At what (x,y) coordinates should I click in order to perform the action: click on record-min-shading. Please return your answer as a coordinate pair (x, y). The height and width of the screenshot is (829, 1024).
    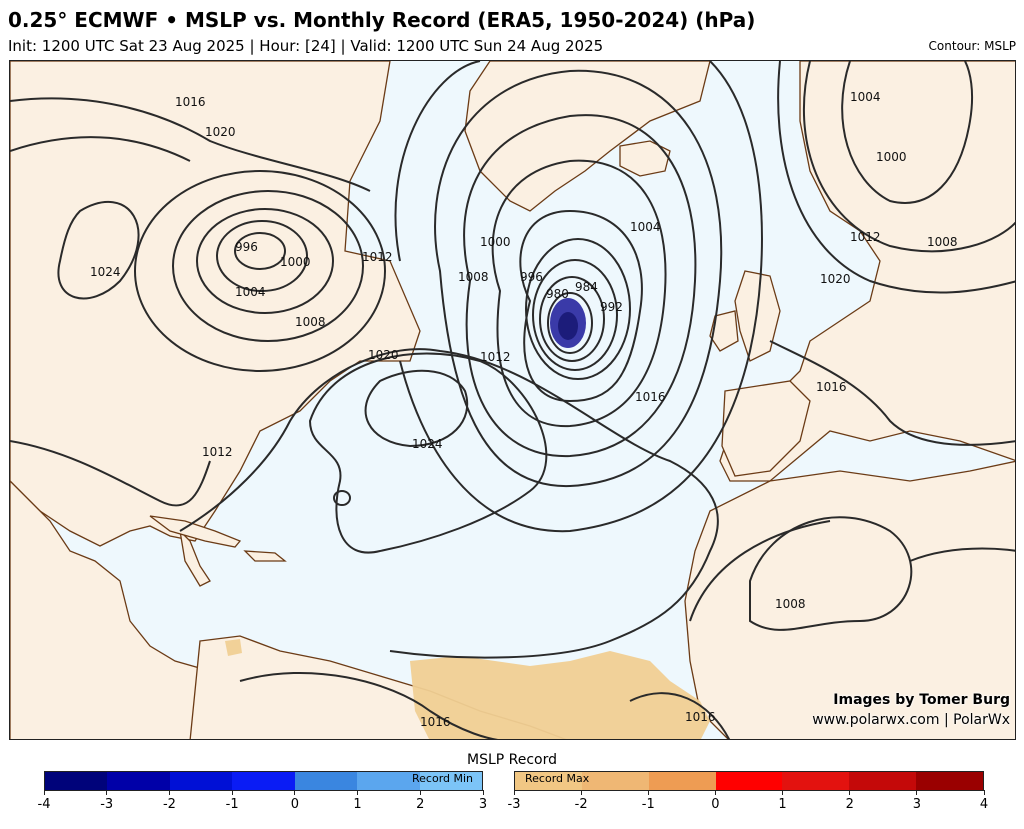
    Looking at the image, I should click on (568, 323).